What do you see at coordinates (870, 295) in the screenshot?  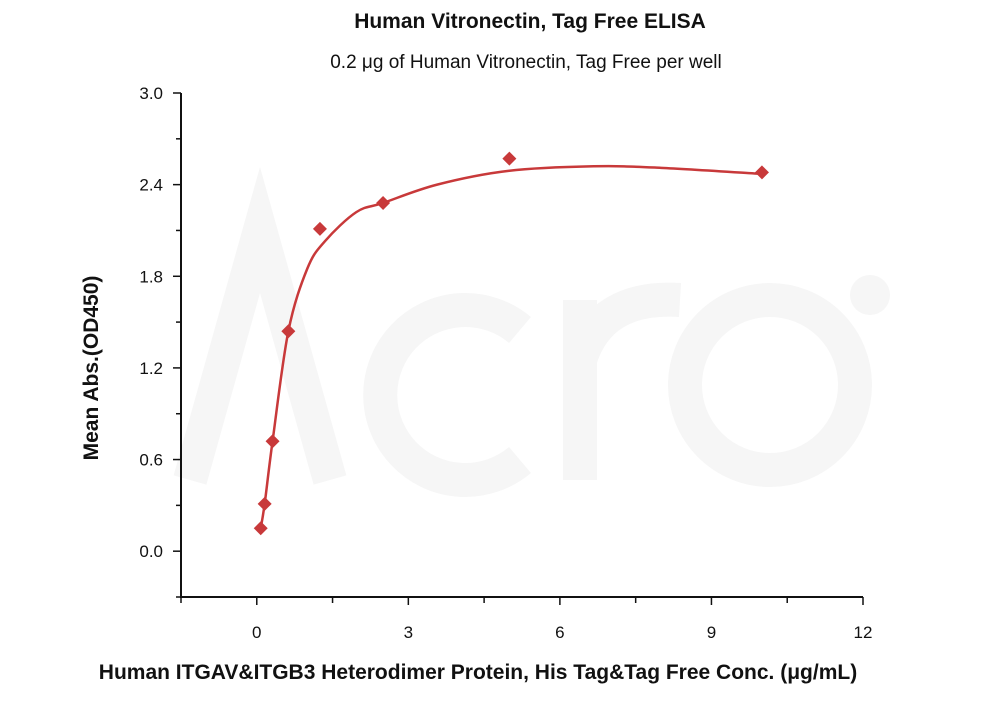 I see `watermark-dot` at bounding box center [870, 295].